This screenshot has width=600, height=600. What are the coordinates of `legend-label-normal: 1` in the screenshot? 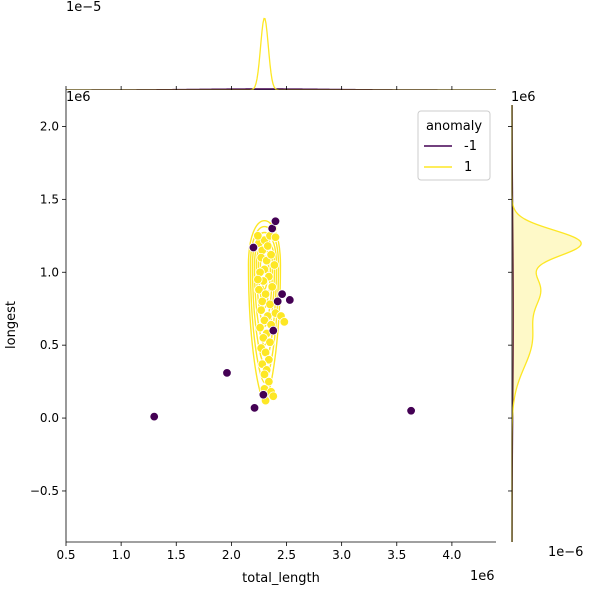 It's located at (468, 167).